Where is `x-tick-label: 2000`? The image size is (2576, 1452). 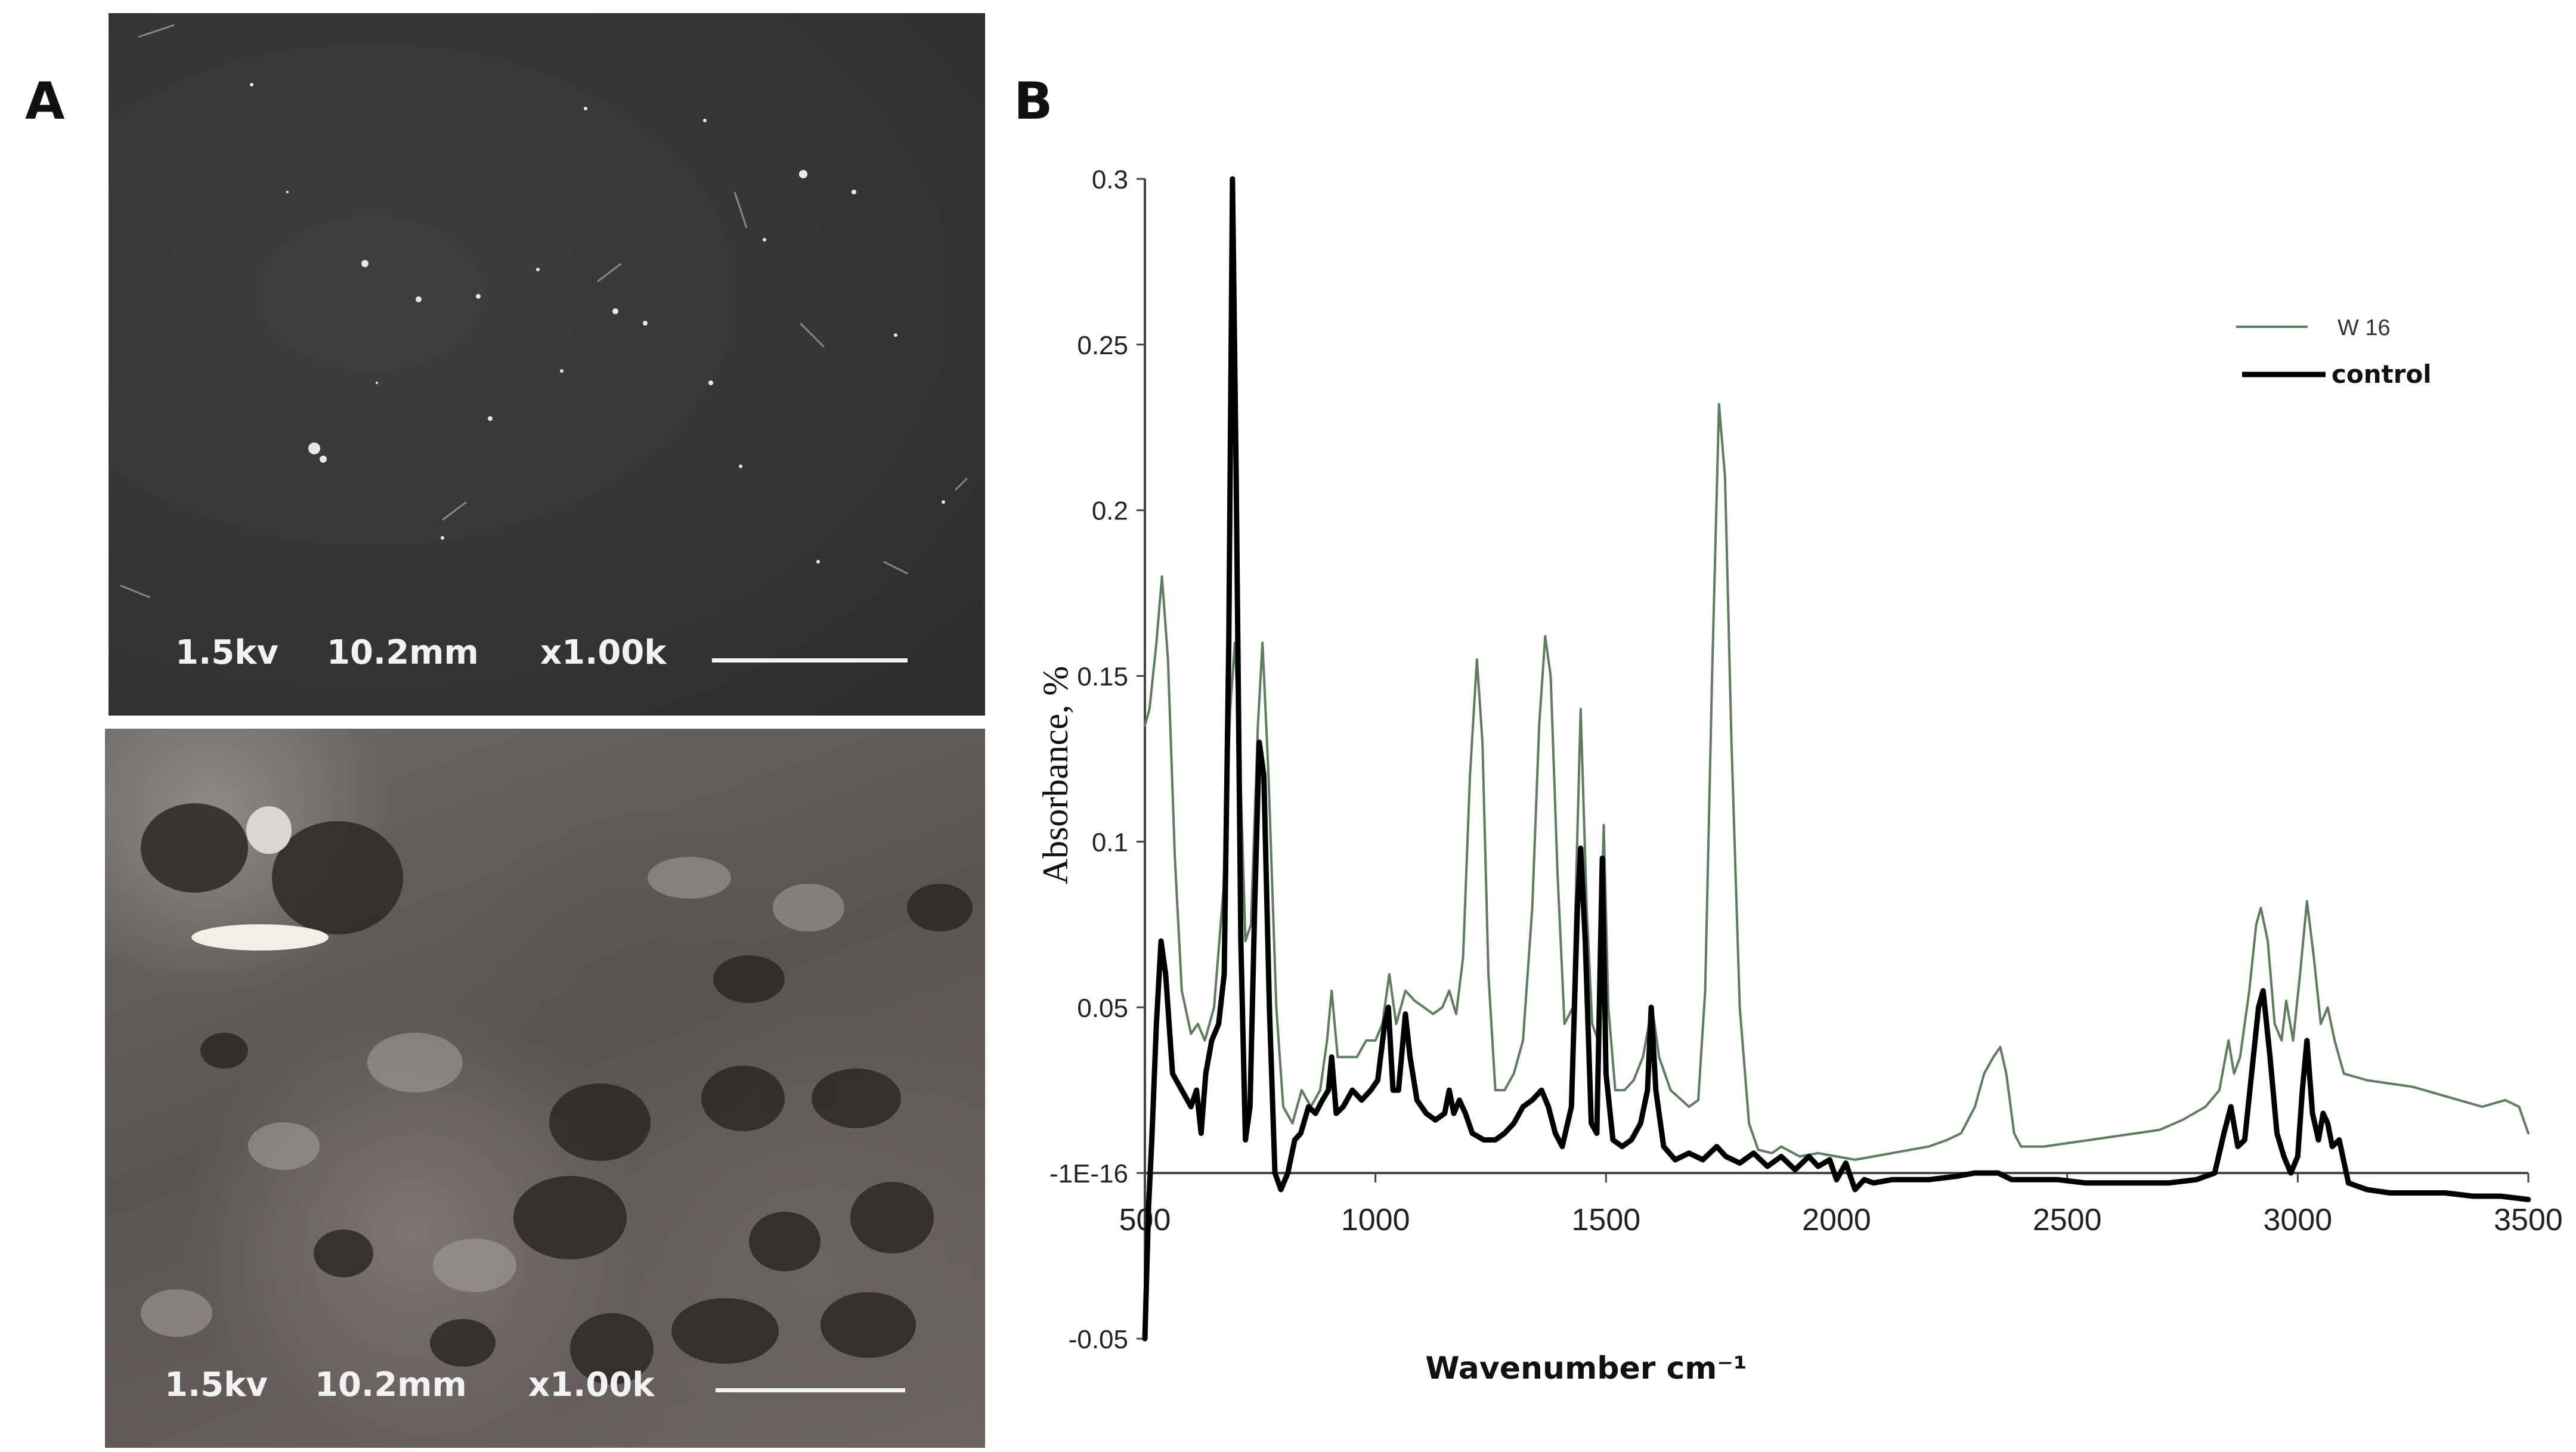
x-tick-label: 2000 is located at coordinates (1836, 1220).